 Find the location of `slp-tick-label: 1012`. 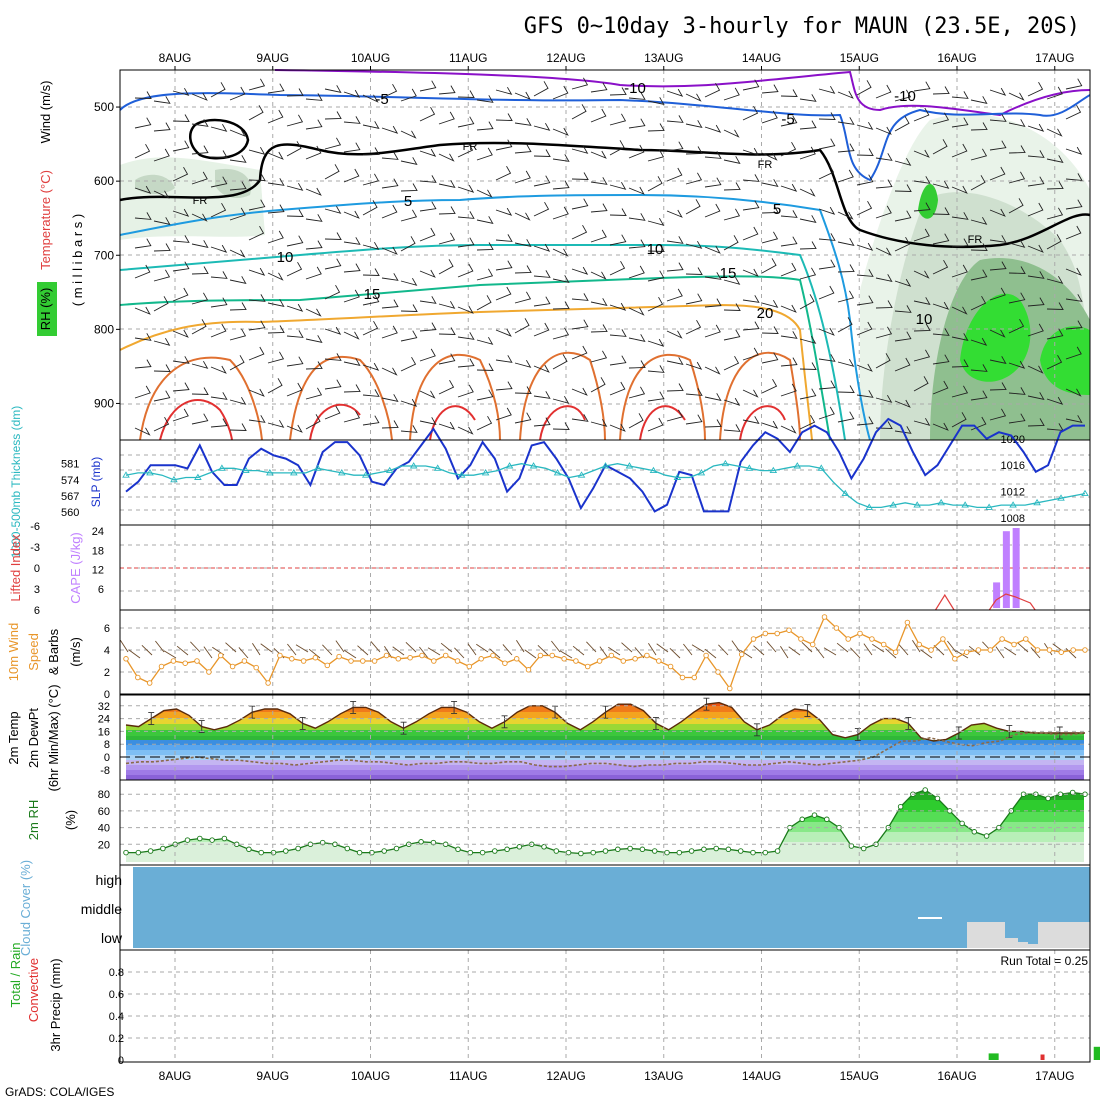

slp-tick-label: 1012 is located at coordinates (1013, 493).